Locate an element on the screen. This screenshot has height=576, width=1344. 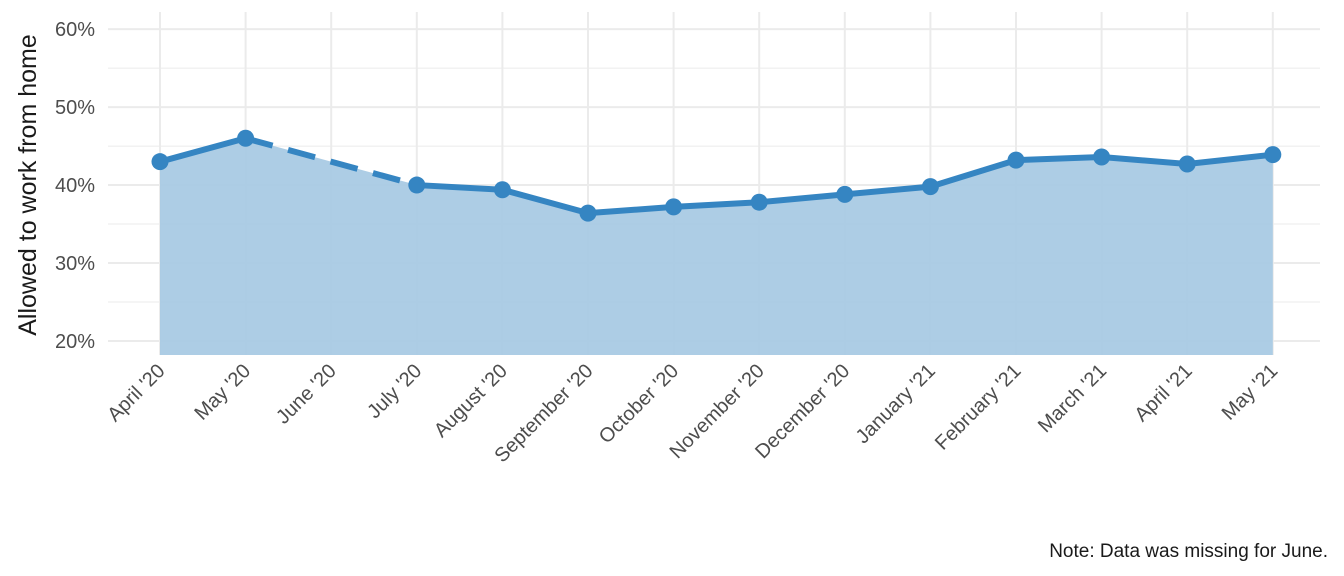
x-tick-label: March '21 is located at coordinates (1072, 398).